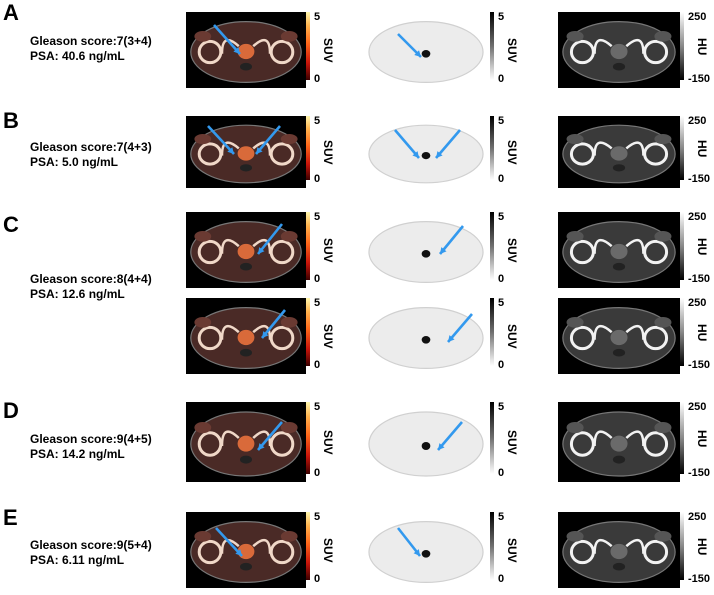  I want to click on panel-info-b: Gleason score:7(4+3) PSA: 5.0 ng/mL, so click(91, 155).